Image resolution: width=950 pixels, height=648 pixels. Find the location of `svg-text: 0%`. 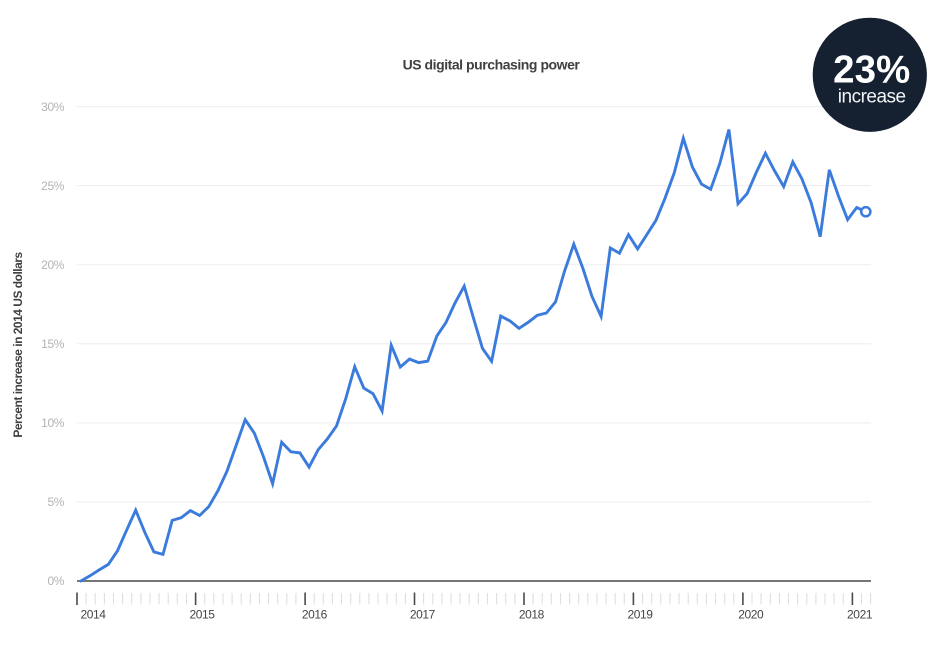

svg-text: 0% is located at coordinates (55, 581).